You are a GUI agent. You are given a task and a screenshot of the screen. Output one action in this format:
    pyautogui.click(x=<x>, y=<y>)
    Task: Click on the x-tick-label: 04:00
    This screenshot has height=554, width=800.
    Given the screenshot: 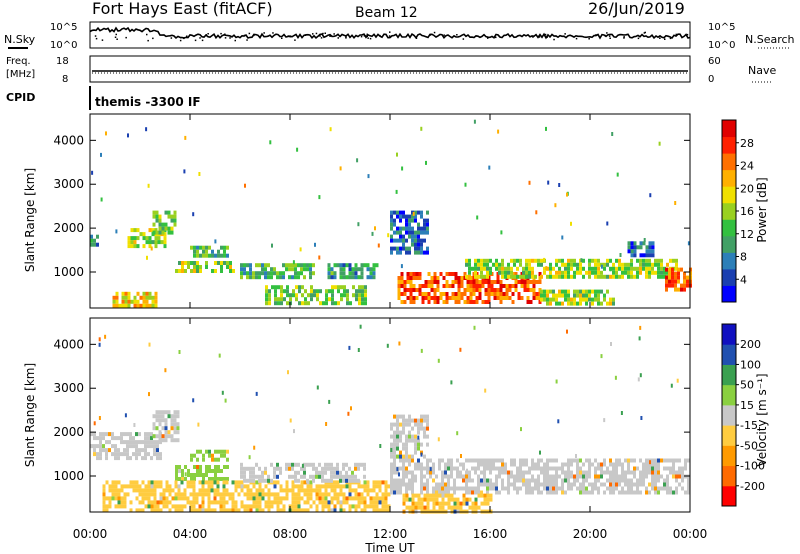 What is the action you would take?
    pyautogui.click(x=190, y=534)
    